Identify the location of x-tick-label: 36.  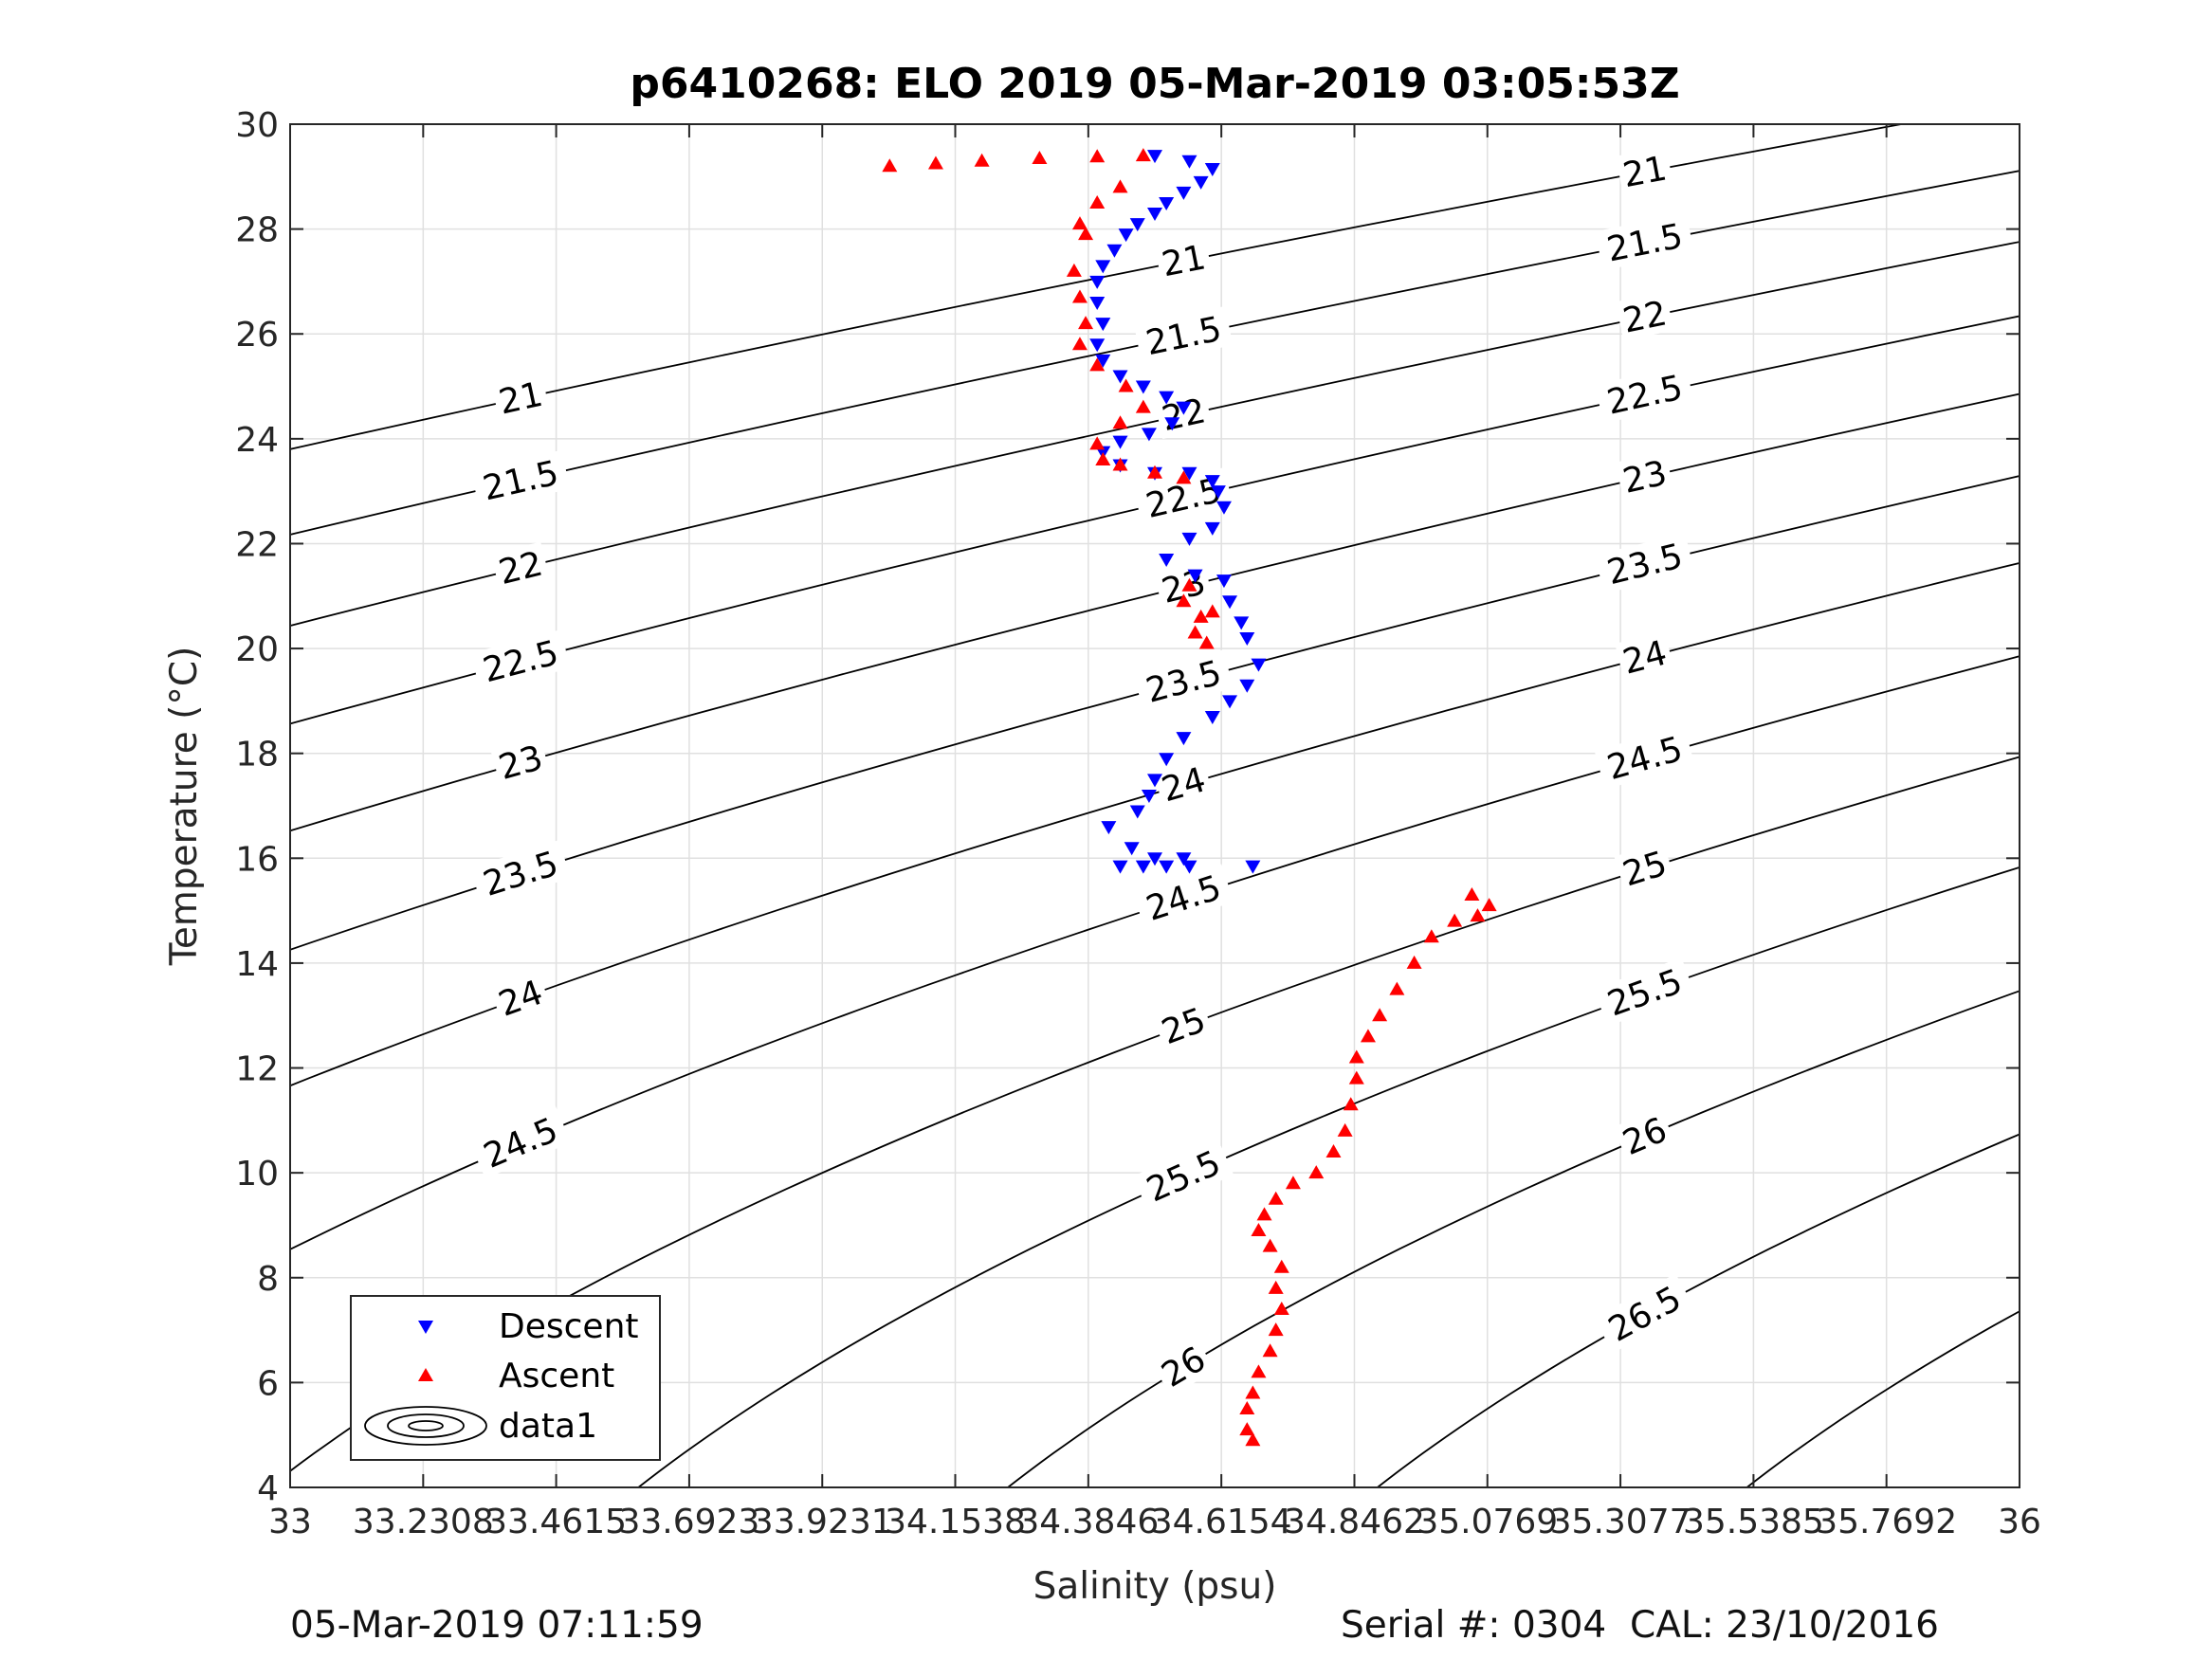
(2019, 1522).